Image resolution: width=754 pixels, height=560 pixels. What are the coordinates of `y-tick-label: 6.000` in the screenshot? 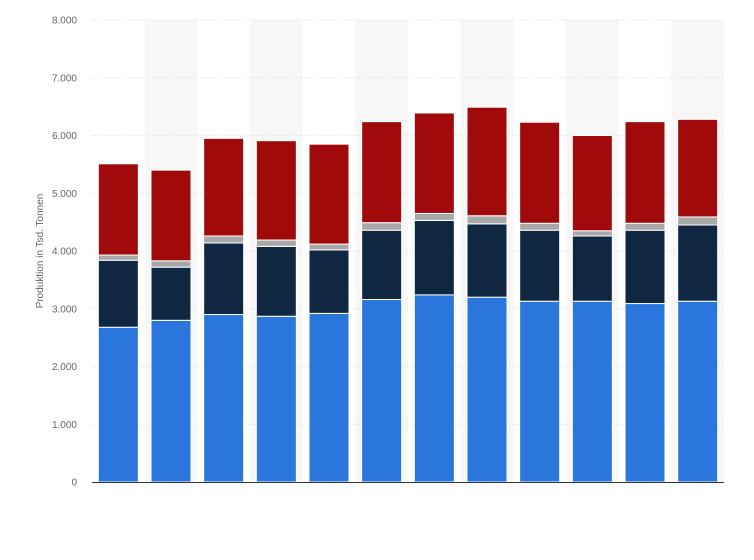 It's located at (64, 136).